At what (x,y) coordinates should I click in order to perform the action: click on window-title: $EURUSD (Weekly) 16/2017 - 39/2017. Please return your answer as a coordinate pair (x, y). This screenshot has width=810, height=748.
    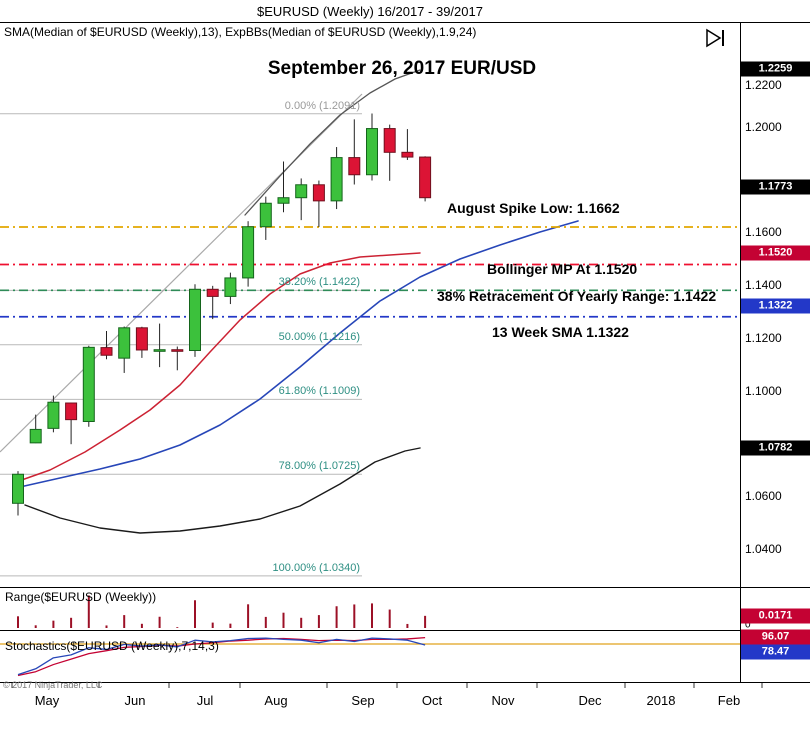
    Looking at the image, I should click on (370, 11).